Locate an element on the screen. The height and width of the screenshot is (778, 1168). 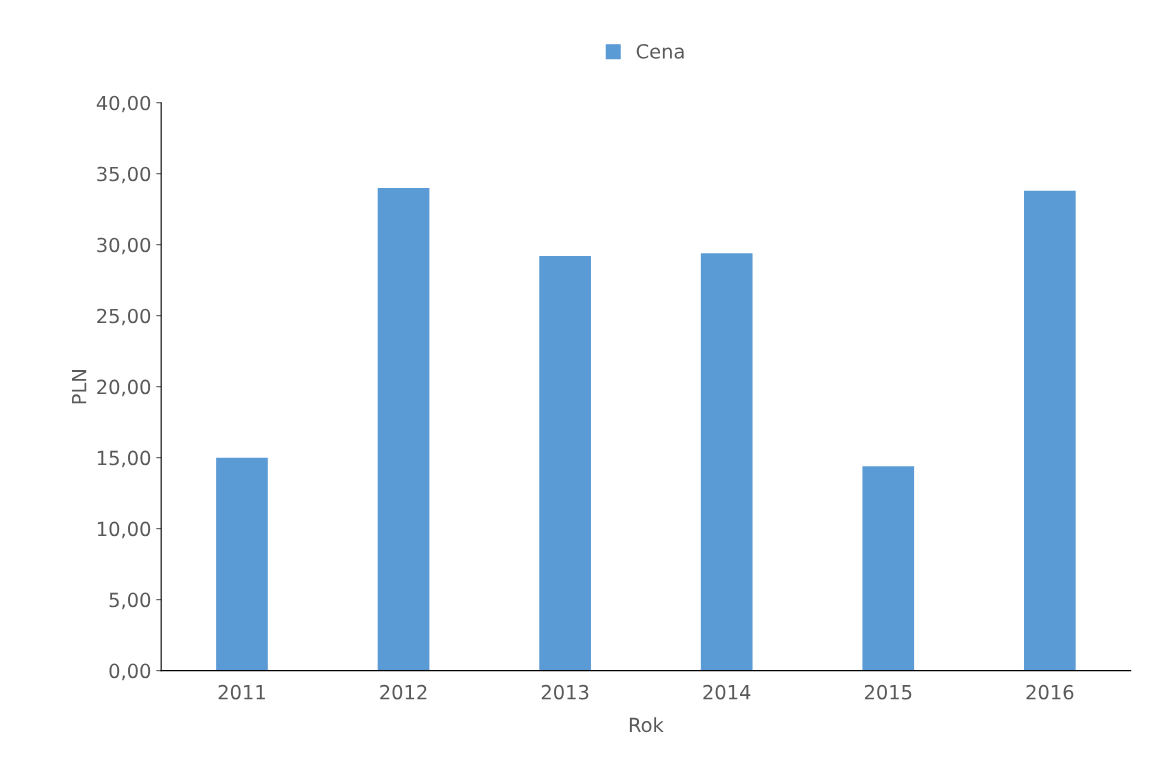
y-tick-label: 40,00 is located at coordinates (123, 104).